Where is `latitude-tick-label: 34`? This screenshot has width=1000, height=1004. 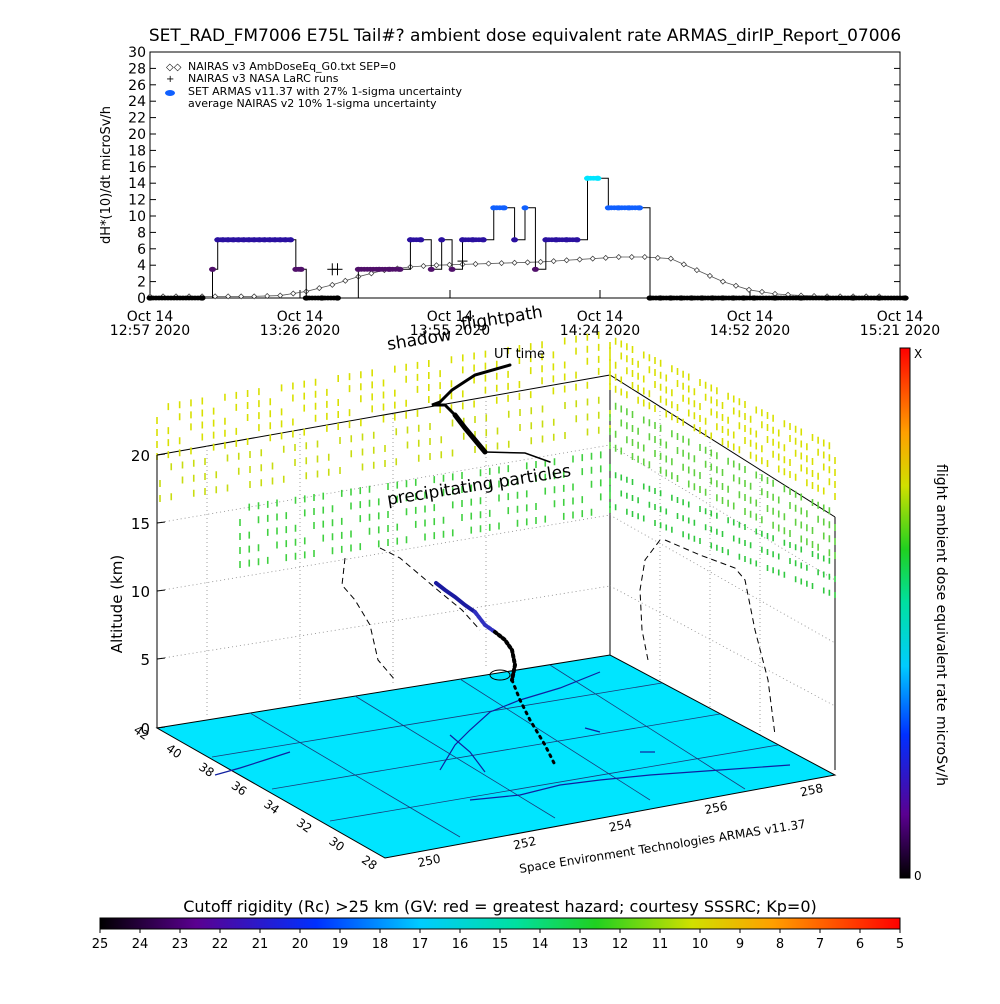 latitude-tick-label: 34 is located at coordinates (271, 807).